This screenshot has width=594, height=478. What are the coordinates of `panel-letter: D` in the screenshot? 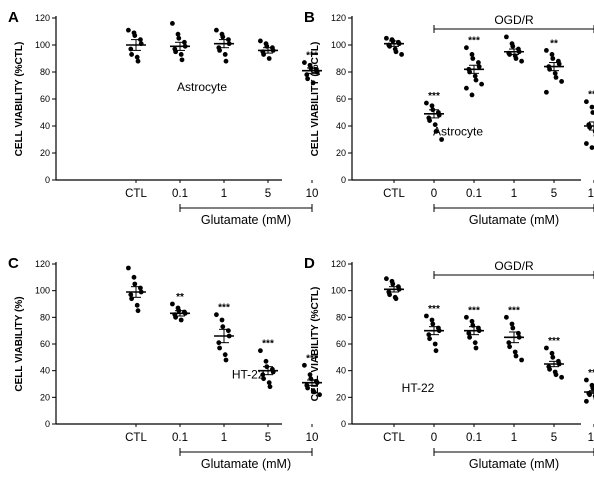 It's located at (309, 263).